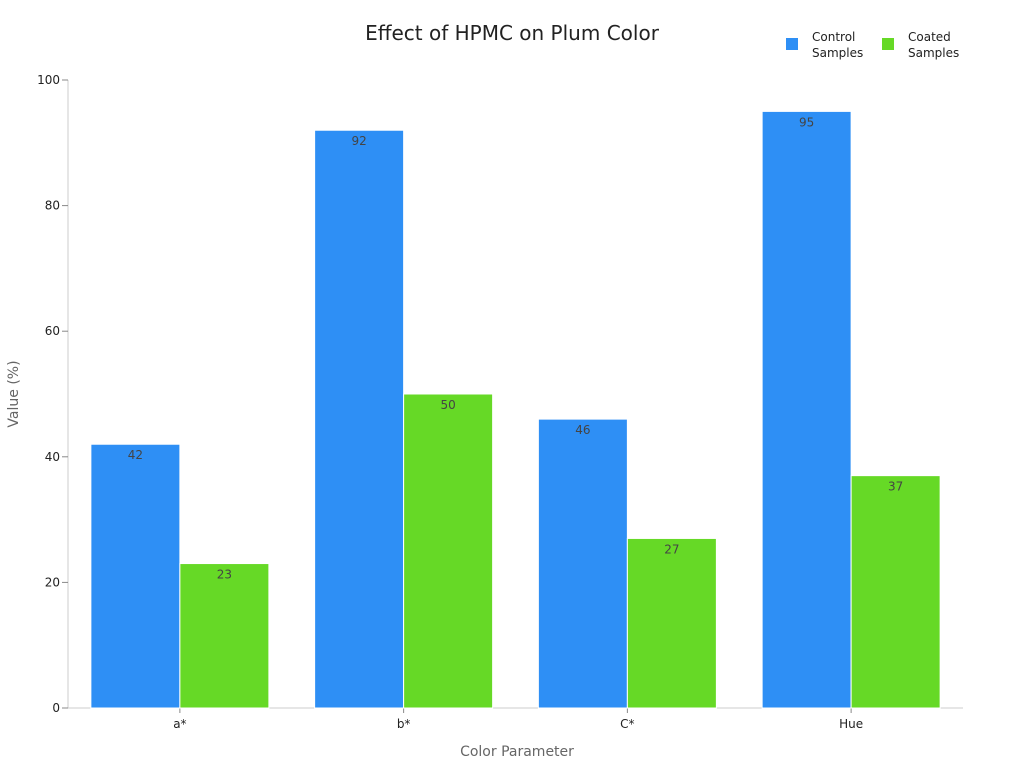  What do you see at coordinates (56, 708) in the screenshot?
I see `y-tick-label: 0` at bounding box center [56, 708].